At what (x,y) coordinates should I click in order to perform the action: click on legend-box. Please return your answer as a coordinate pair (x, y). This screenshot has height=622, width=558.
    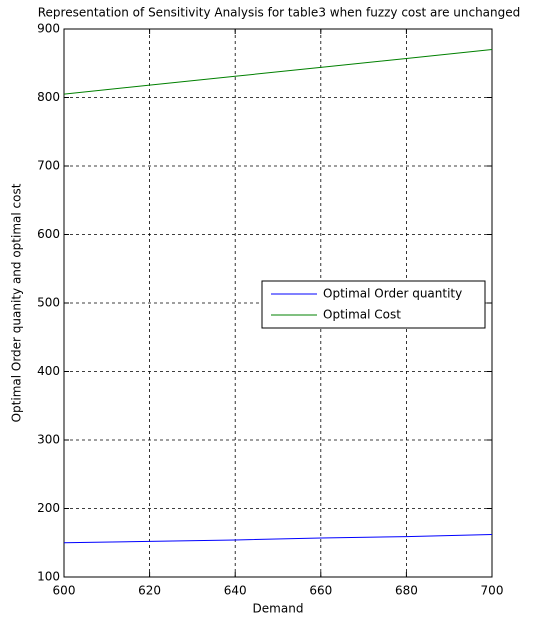
    Looking at the image, I should click on (373, 304).